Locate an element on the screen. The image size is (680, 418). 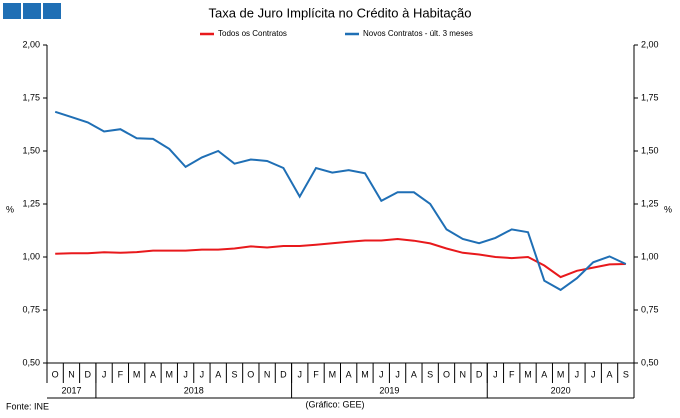
y-tick-label: 1,00 is located at coordinates (31, 256).